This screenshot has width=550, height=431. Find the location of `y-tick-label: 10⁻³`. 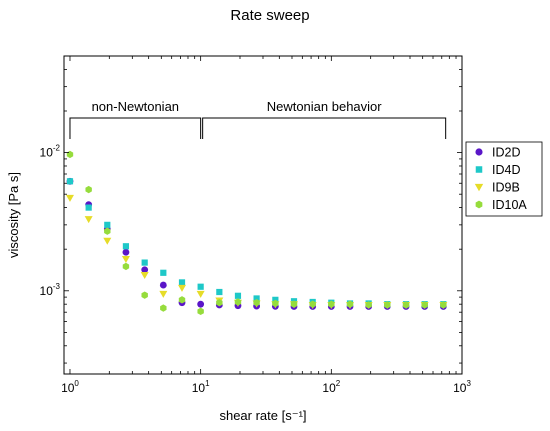

y-tick-label: 10⁻³ is located at coordinates (50, 290).